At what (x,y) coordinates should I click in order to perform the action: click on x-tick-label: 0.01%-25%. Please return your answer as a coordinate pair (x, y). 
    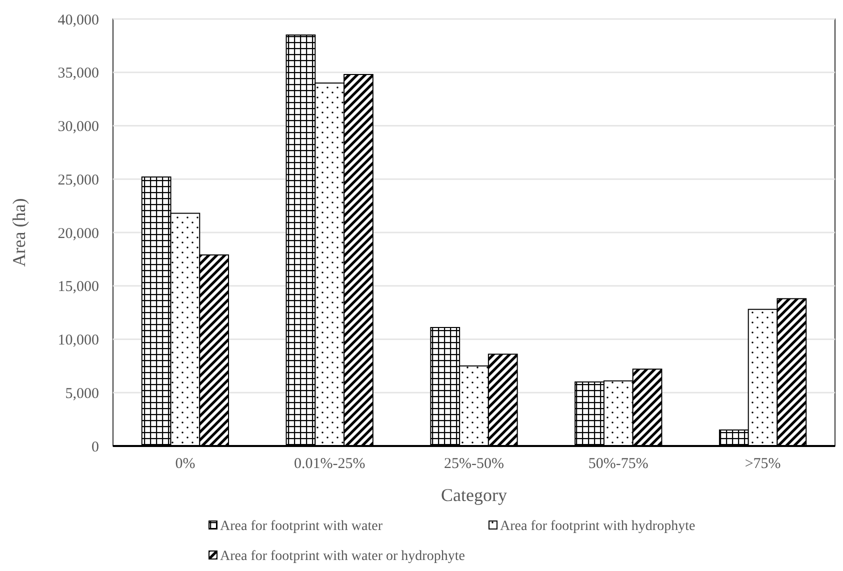
    Looking at the image, I should click on (330, 464).